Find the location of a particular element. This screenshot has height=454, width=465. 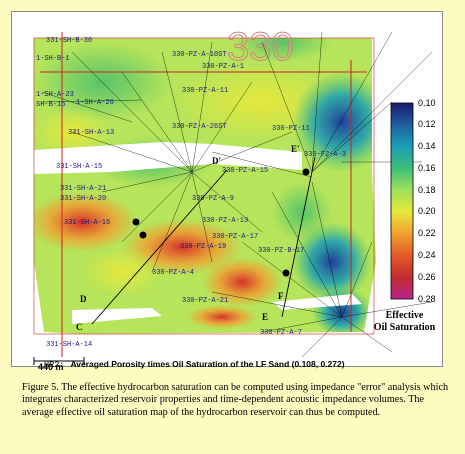

well-label: 330-PZ-A-17 is located at coordinates (235, 237).